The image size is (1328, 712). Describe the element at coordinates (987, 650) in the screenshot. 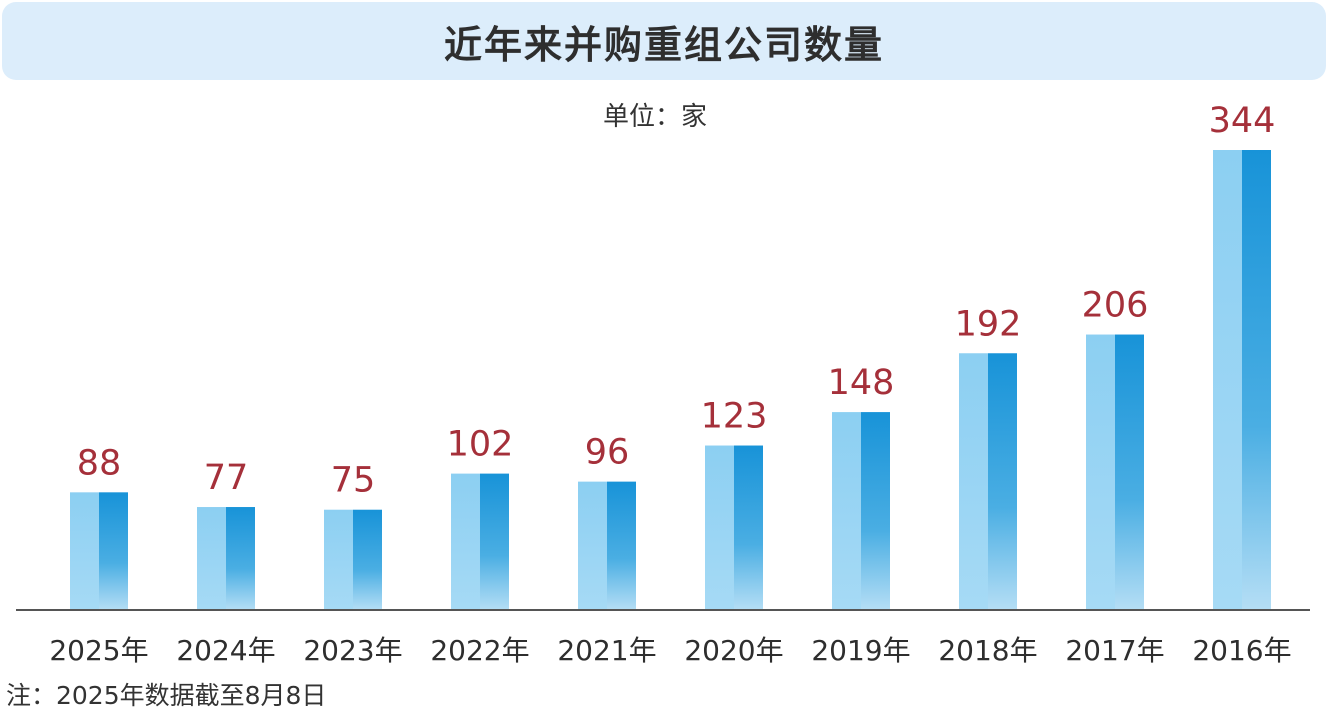

I see `x-tick-label: 2018年` at that location.